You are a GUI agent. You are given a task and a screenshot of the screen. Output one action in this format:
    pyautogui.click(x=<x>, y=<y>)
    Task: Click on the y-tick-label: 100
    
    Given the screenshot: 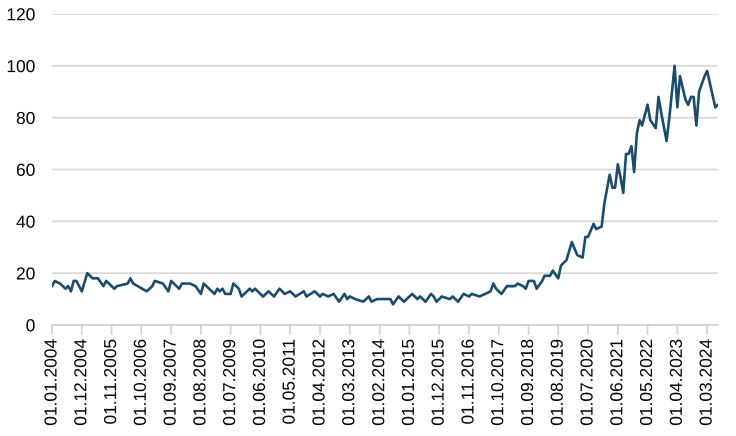 What is the action you would take?
    pyautogui.click(x=21, y=66)
    